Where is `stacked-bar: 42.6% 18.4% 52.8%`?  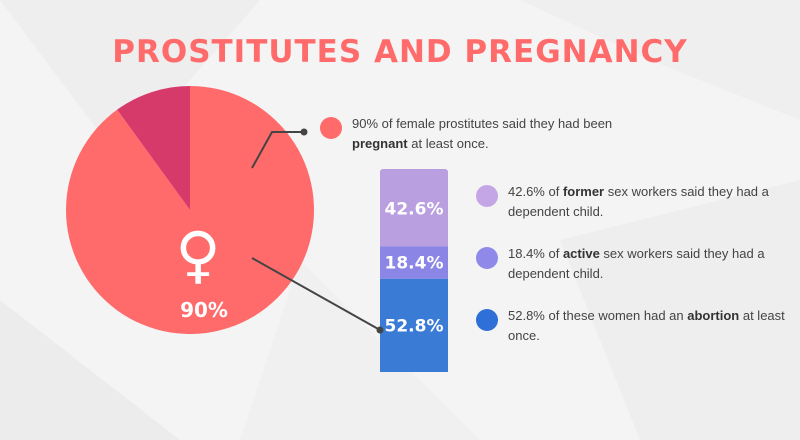 stacked-bar: 42.6% 18.4% 52.8% is located at coordinates (414, 270).